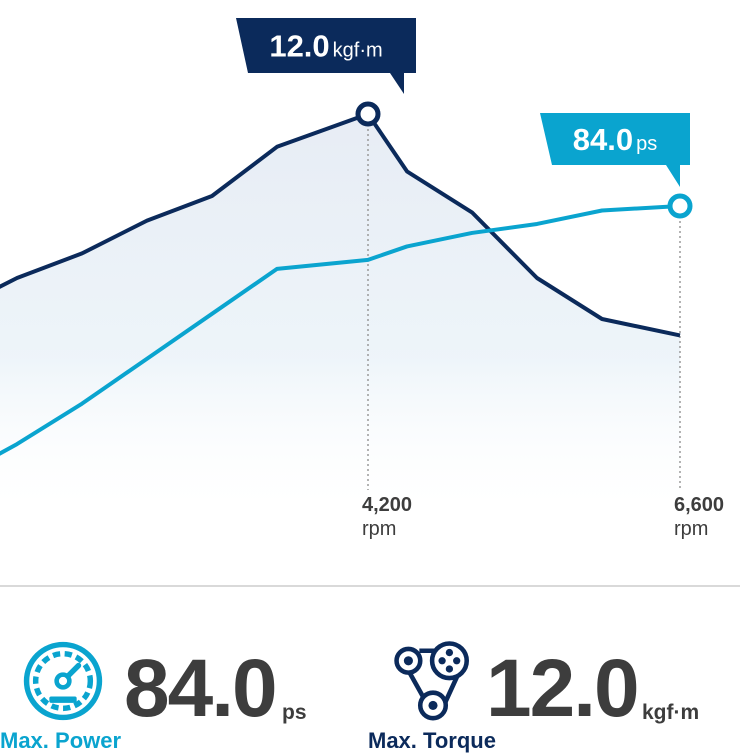 Image resolution: width=740 pixels, height=754 pixels. I want to click on svg-text:84.0ps: 84.0 ps, so click(615, 139).